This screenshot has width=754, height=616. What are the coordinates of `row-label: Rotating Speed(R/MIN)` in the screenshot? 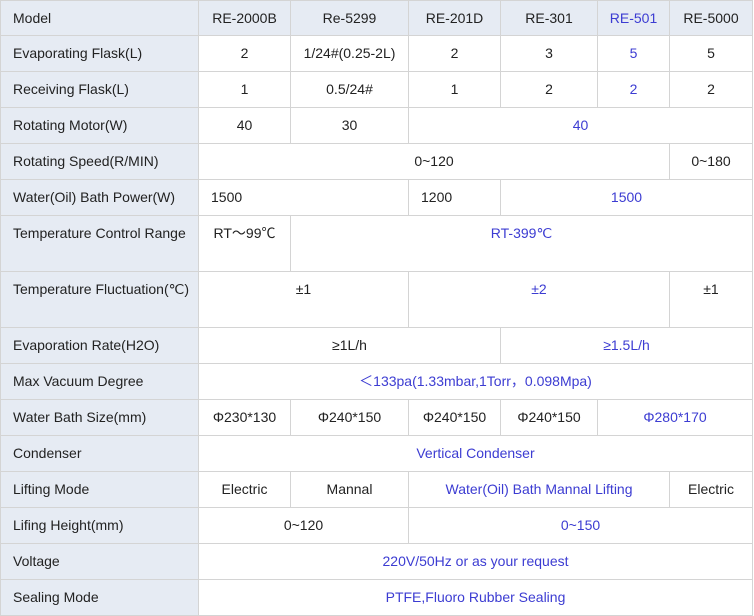 It's located at (99, 161).